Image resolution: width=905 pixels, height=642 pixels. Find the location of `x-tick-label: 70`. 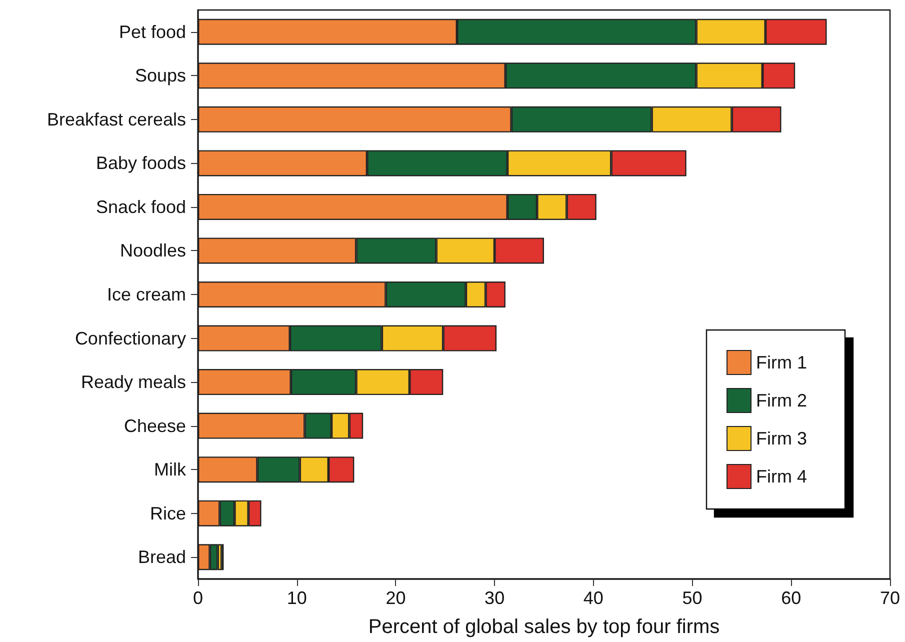

x-tick-label: 70 is located at coordinates (890, 598).